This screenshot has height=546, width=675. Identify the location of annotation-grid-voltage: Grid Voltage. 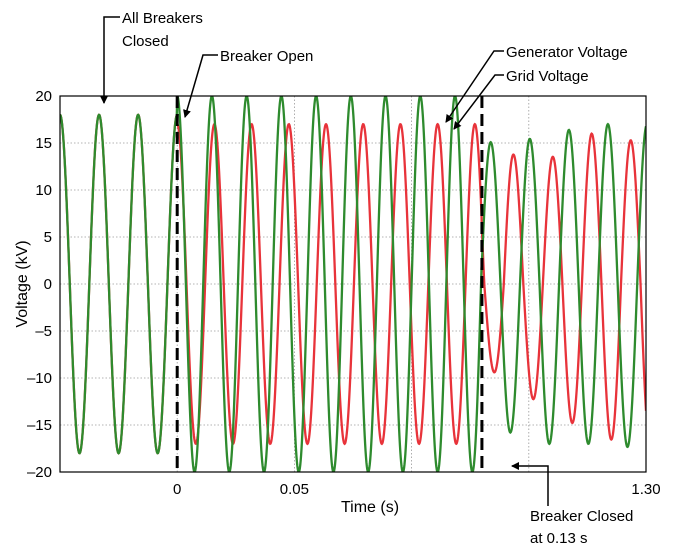
(521, 99).